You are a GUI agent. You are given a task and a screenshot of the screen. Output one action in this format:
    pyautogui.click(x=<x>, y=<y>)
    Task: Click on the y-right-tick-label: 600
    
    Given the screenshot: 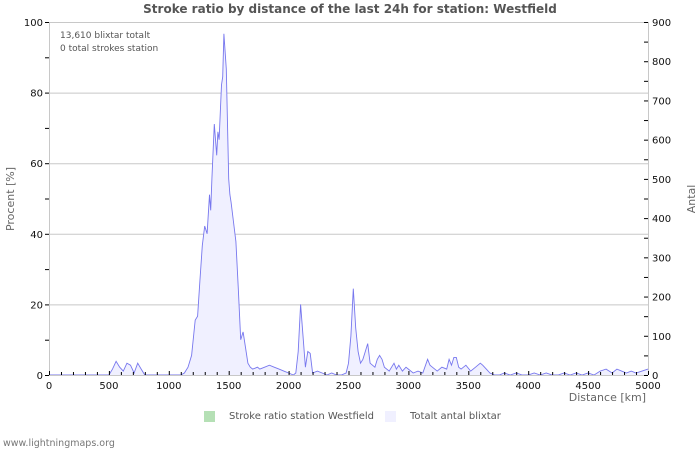 What is the action you would take?
    pyautogui.click(x=661, y=141)
    